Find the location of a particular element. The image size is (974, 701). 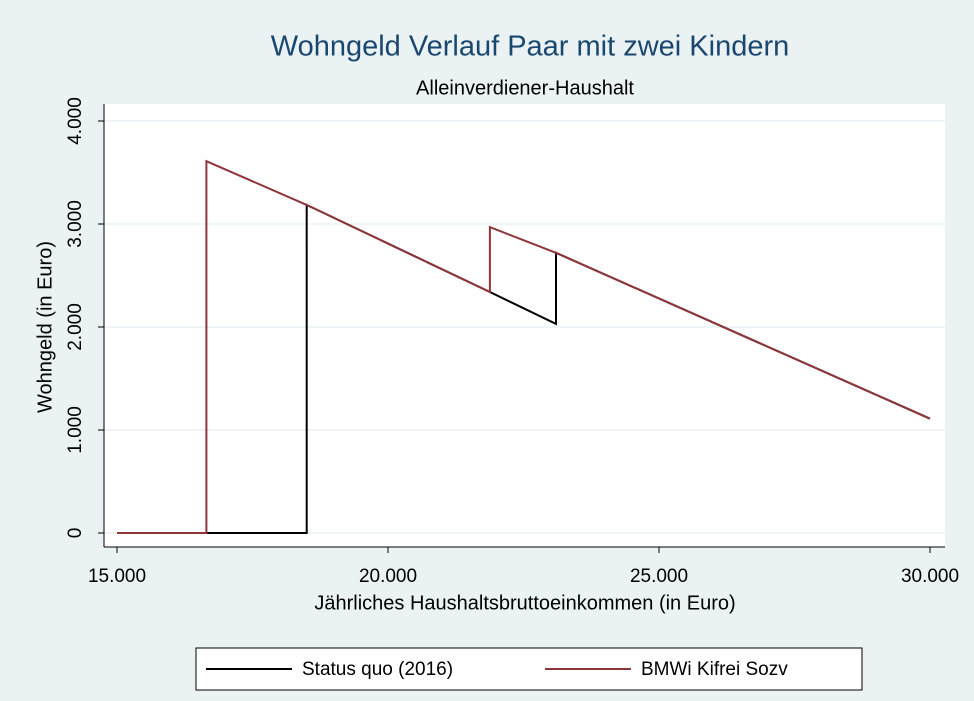

x-tick-label: 25.000 is located at coordinates (659, 576).